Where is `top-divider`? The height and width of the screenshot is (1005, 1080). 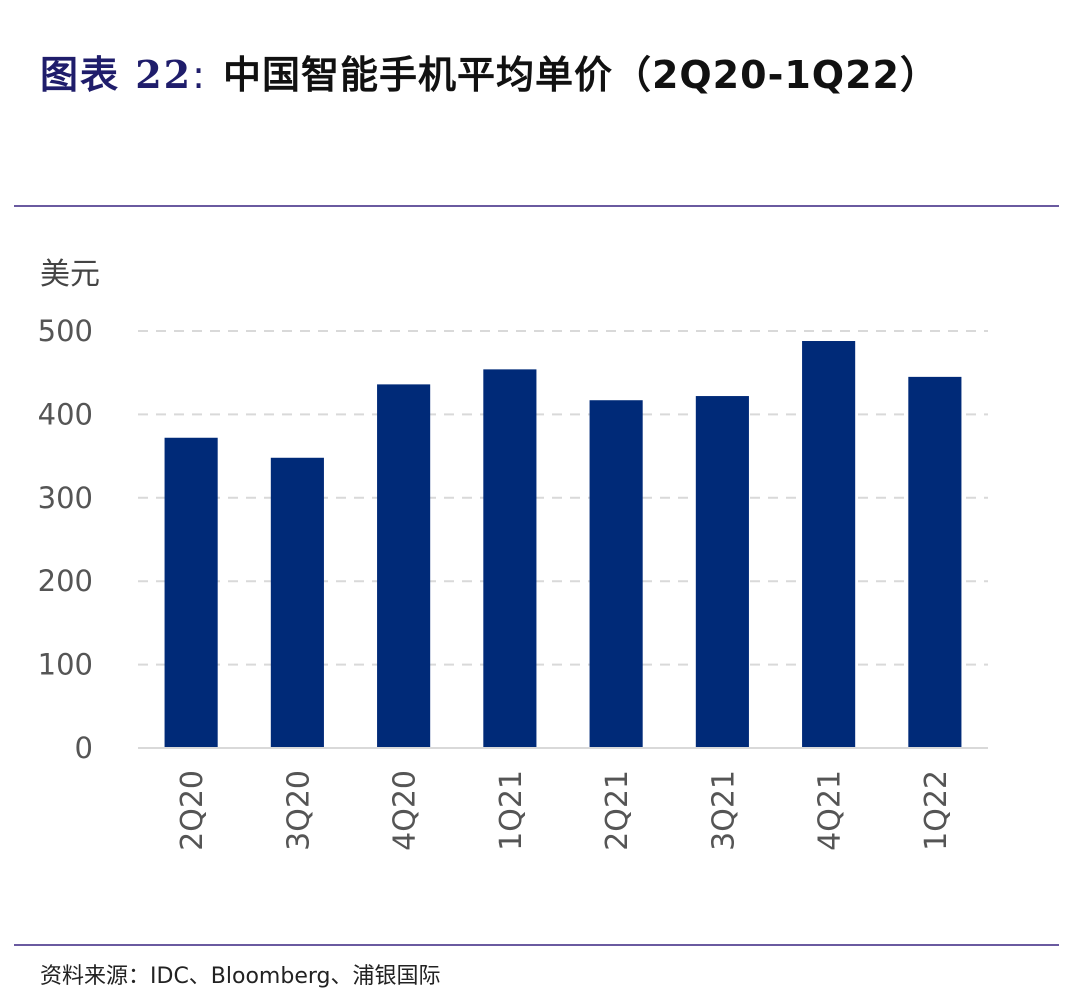 top-divider is located at coordinates (536, 206).